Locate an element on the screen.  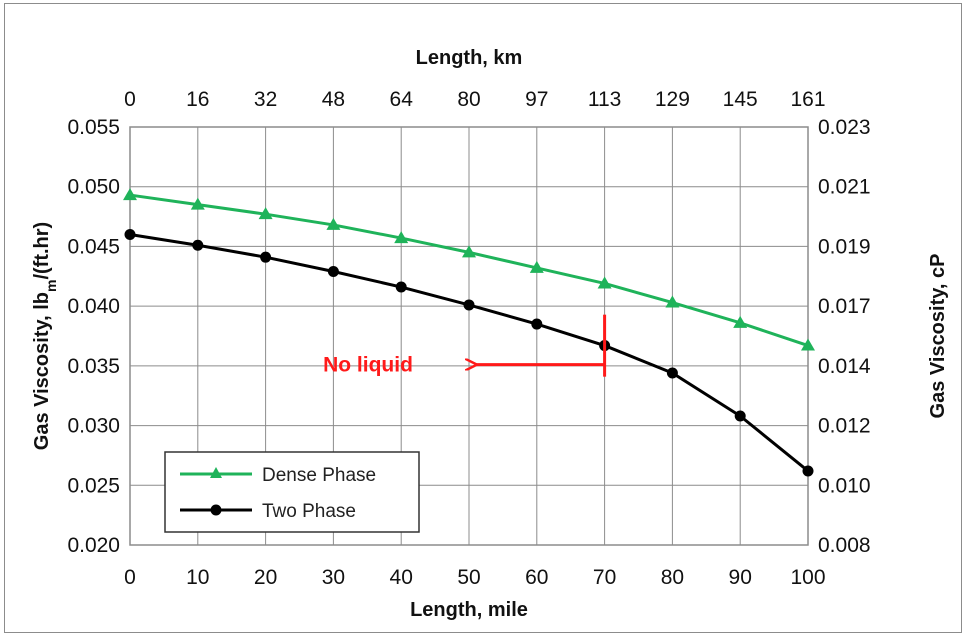
legend-box is located at coordinates (292, 492).